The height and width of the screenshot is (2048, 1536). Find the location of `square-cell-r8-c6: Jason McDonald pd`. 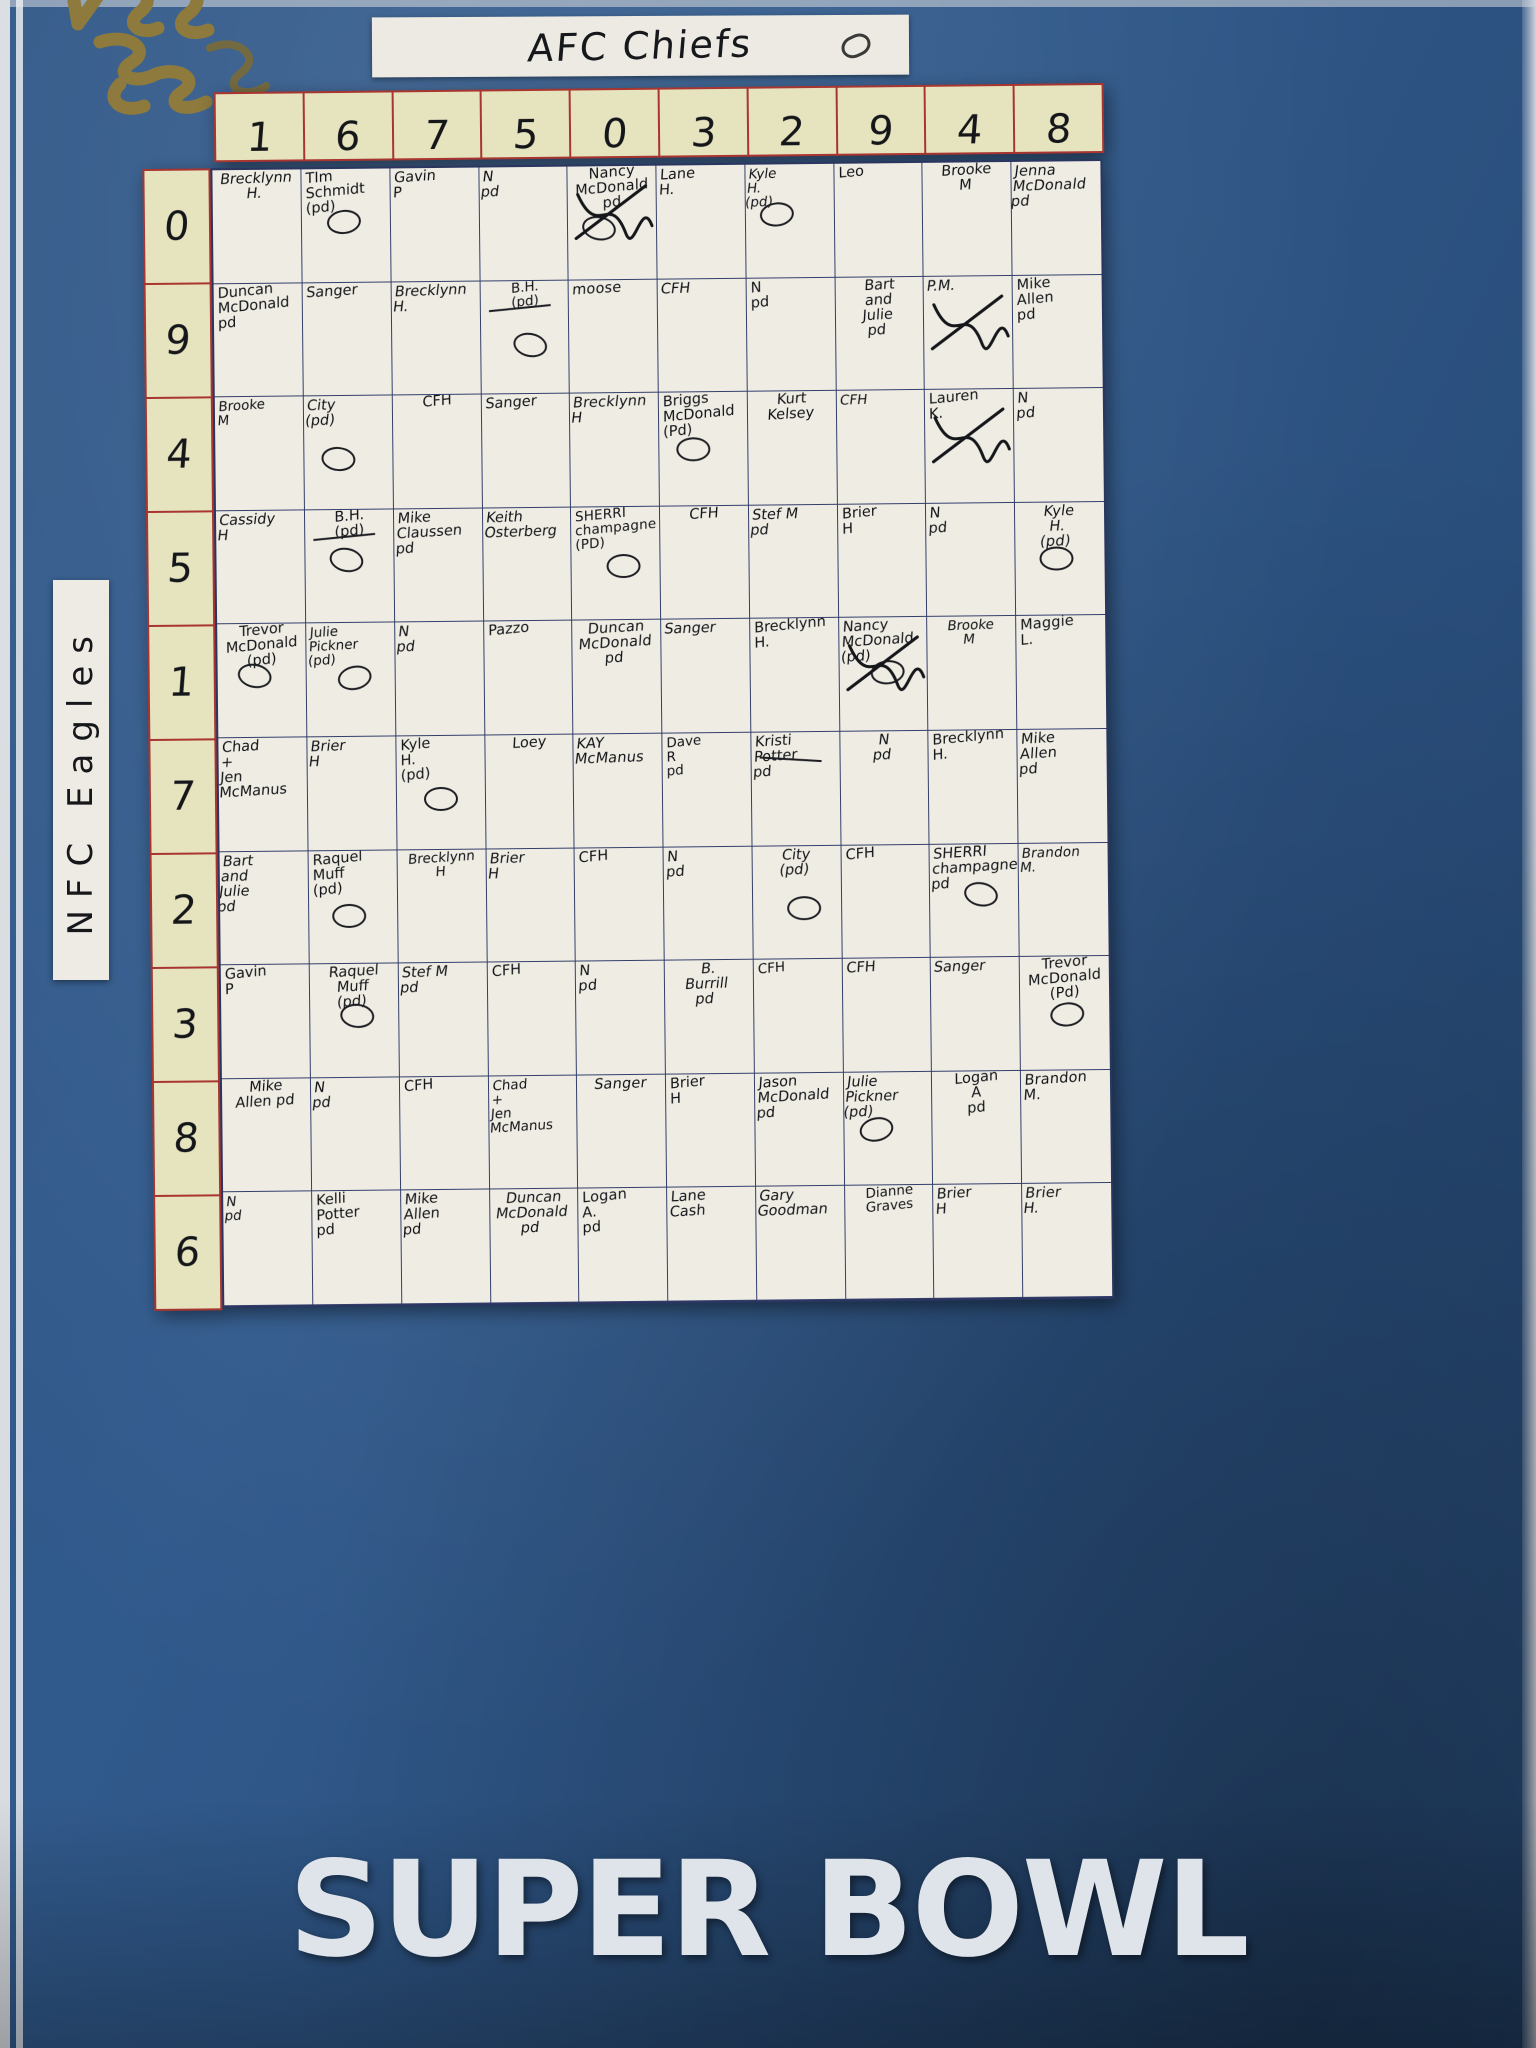

square-cell-r8-c6: Jason McDonald pd is located at coordinates (799, 1130).